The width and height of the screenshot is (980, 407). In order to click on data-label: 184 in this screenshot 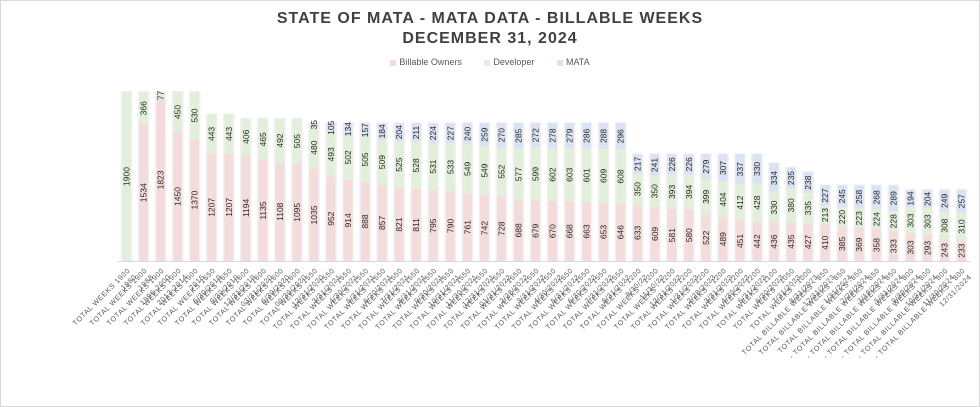, I will do `click(382, 131)`.